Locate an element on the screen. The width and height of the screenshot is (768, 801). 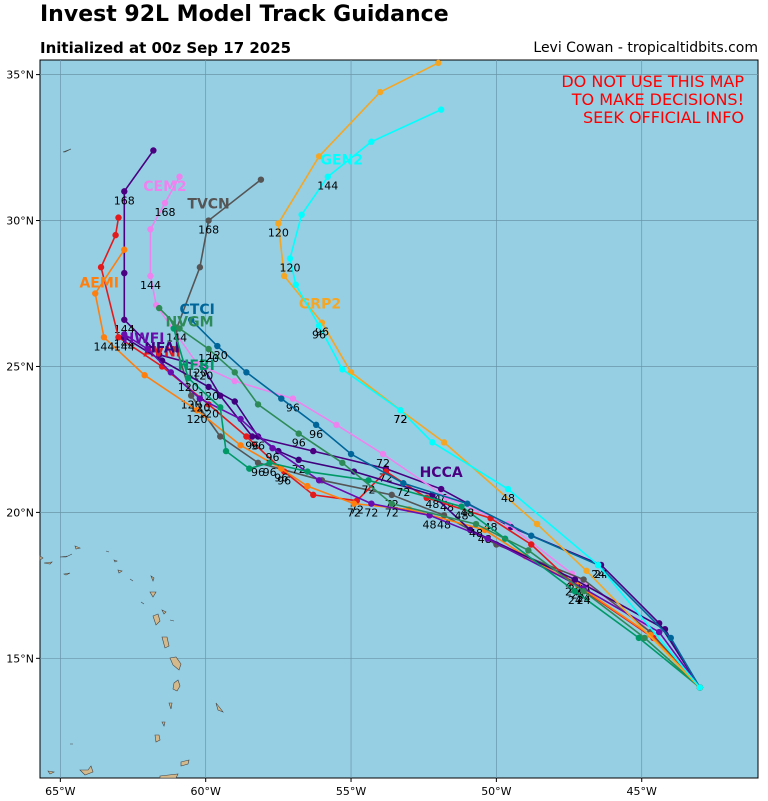
lat-tick-label: 30°N is located at coordinates (20, 221).